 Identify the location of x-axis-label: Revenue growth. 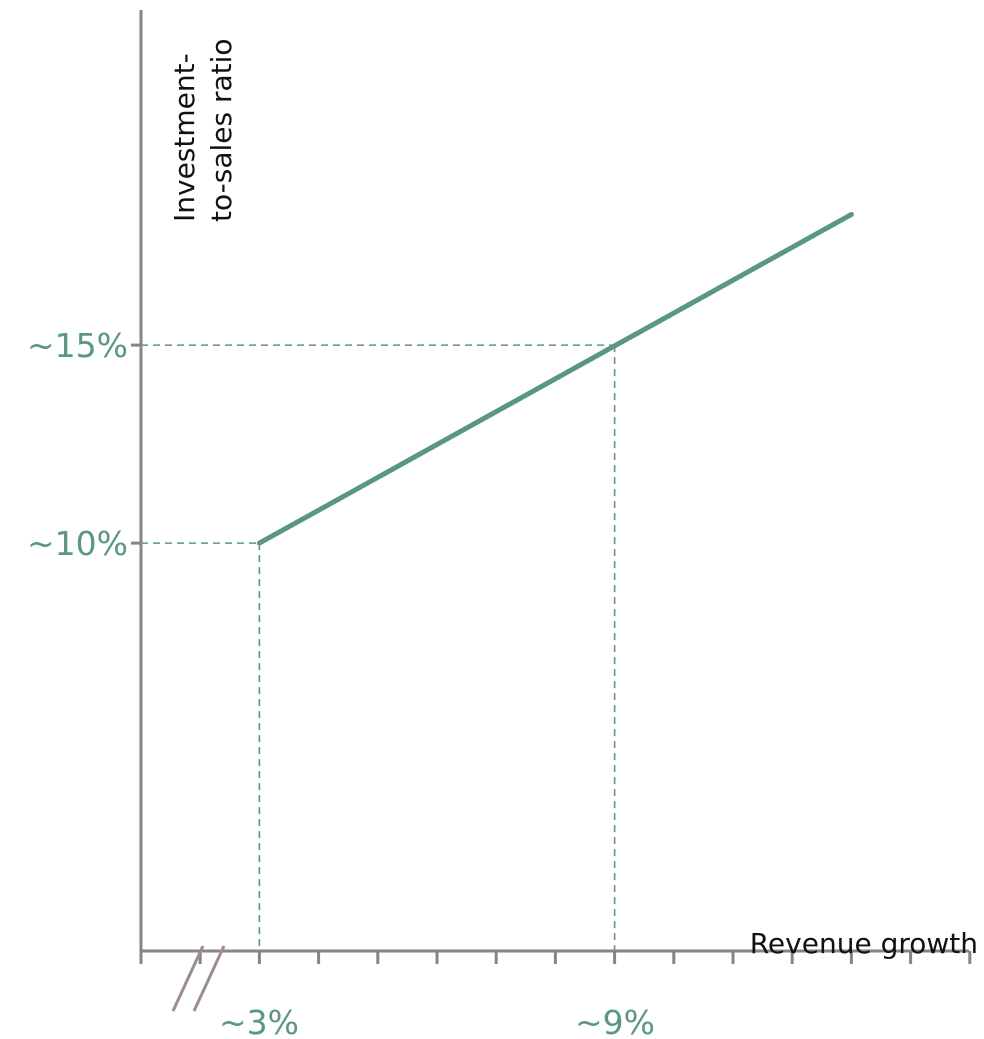
(864, 943).